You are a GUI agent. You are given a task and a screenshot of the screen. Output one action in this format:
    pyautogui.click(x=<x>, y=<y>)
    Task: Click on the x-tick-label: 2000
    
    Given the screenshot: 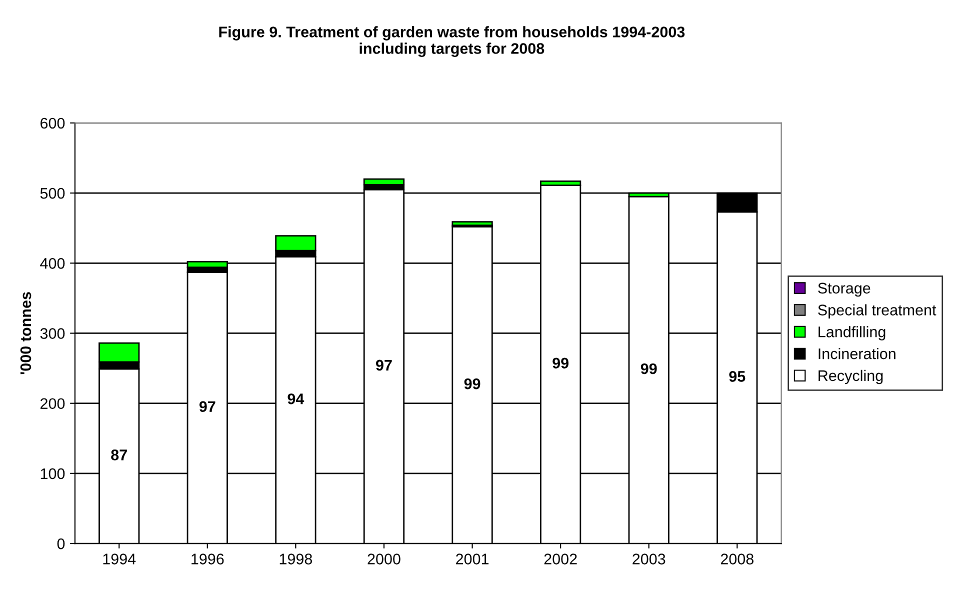 What is the action you would take?
    pyautogui.click(x=384, y=559)
    